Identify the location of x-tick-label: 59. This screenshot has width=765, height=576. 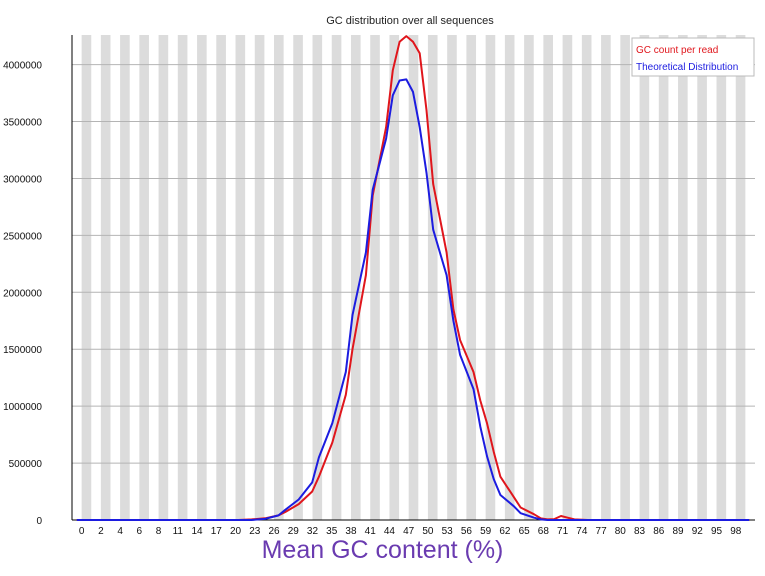
(486, 531).